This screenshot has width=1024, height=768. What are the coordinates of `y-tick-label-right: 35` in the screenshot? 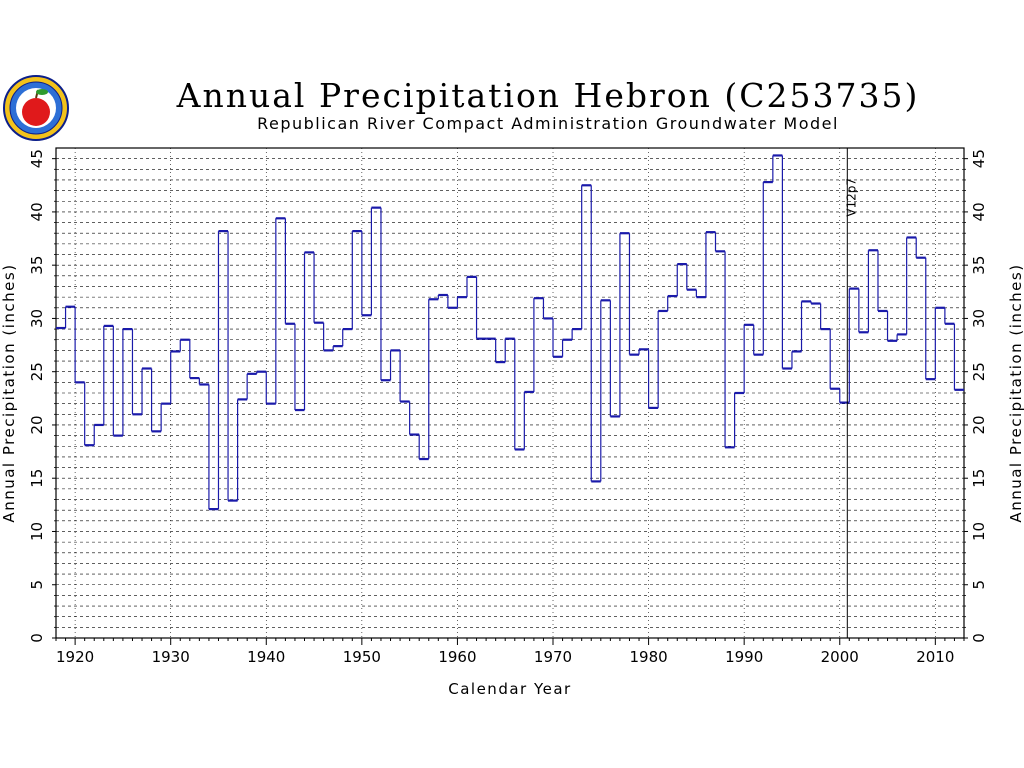 It's located at (979, 265).